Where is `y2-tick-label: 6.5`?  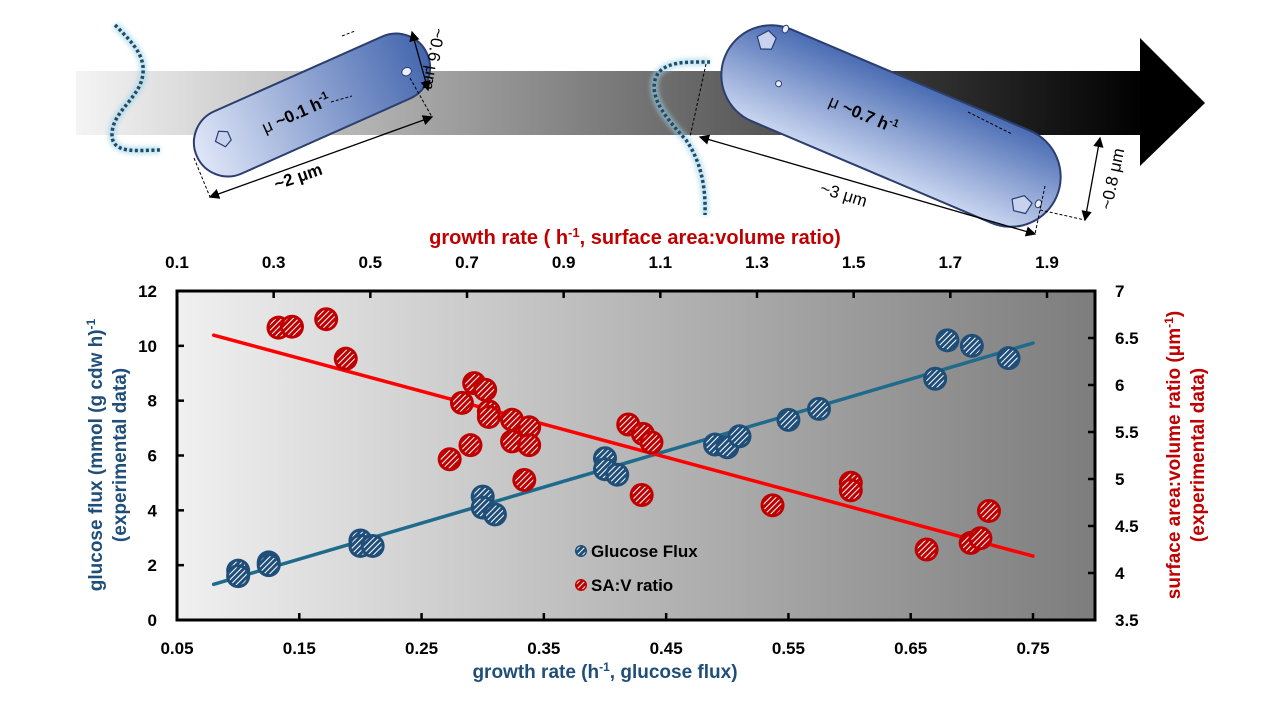 y2-tick-label: 6.5 is located at coordinates (1127, 338).